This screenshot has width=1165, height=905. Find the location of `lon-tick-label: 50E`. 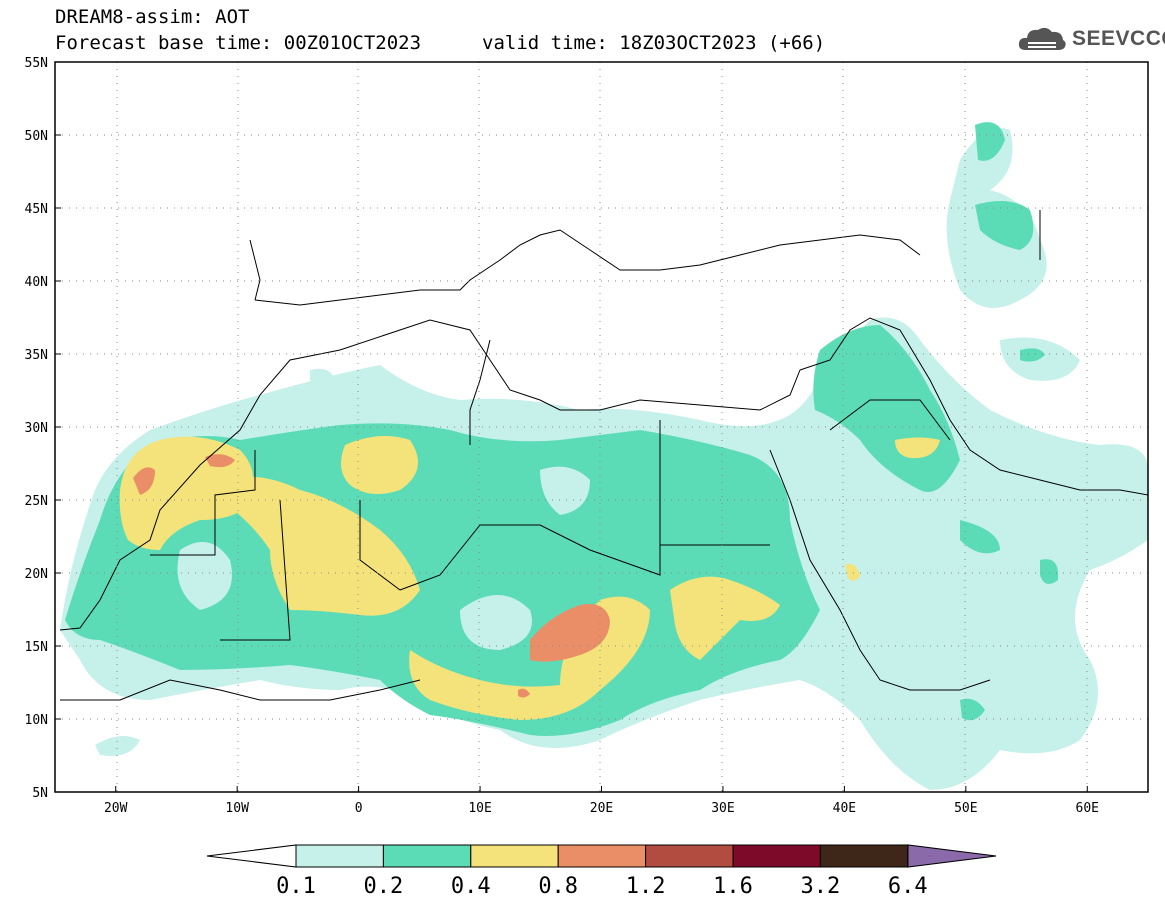

lon-tick-label: 50E is located at coordinates (965, 808).